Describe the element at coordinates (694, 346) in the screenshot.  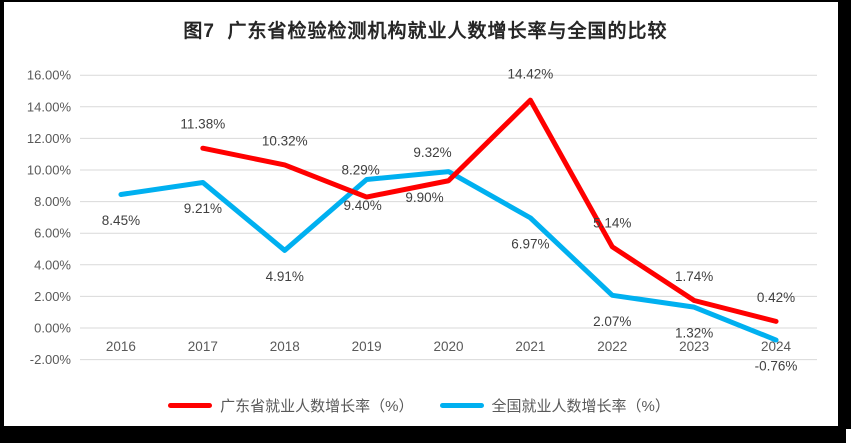
I see `x-tick-label: 2023` at that location.